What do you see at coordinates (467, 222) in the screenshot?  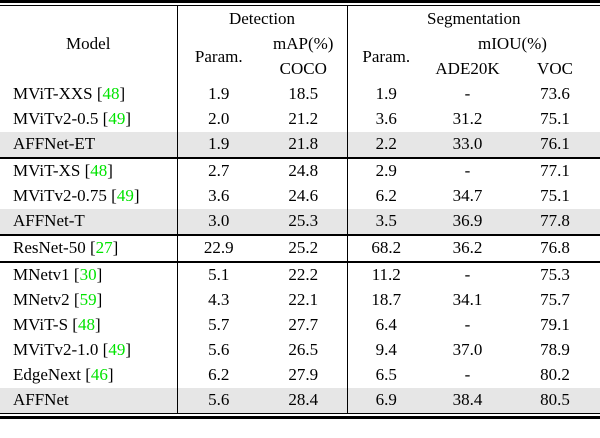 I see `value-cell: 36.9` at bounding box center [467, 222].